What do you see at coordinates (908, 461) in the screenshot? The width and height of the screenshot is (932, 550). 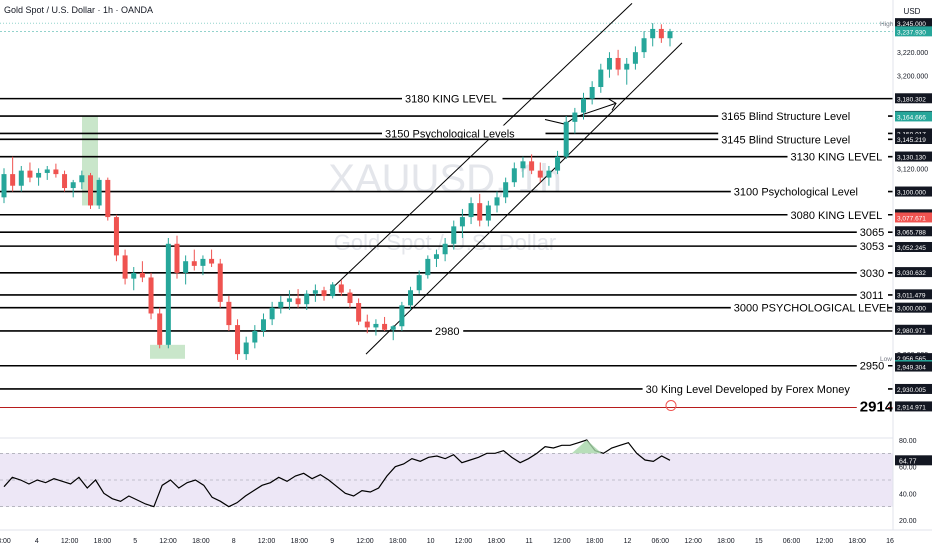 I see `rsi-value-tag: 64.77` at bounding box center [908, 461].